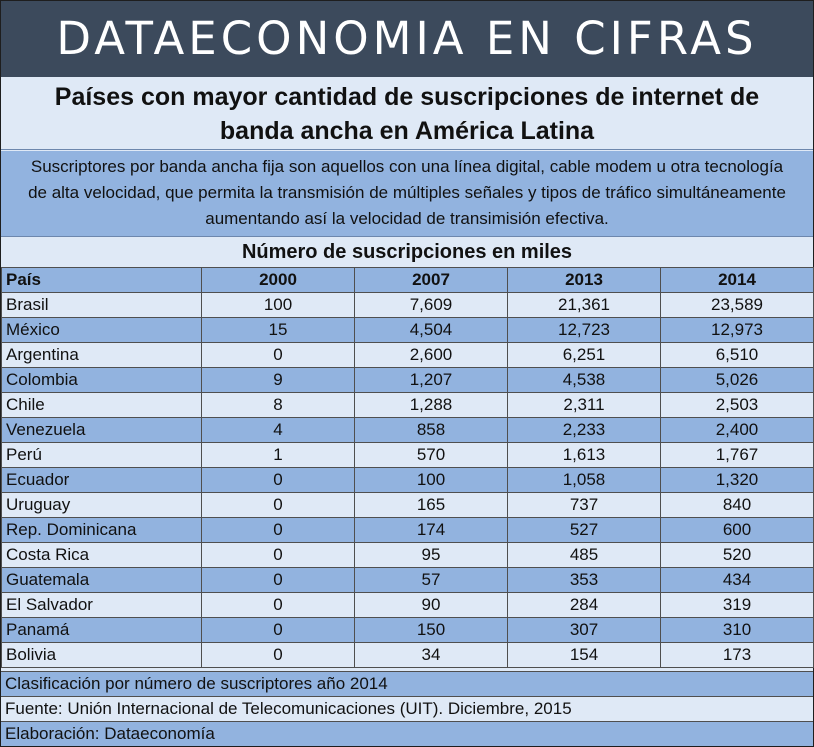 This screenshot has height=747, width=814. I want to click on value-cell: 310, so click(737, 630).